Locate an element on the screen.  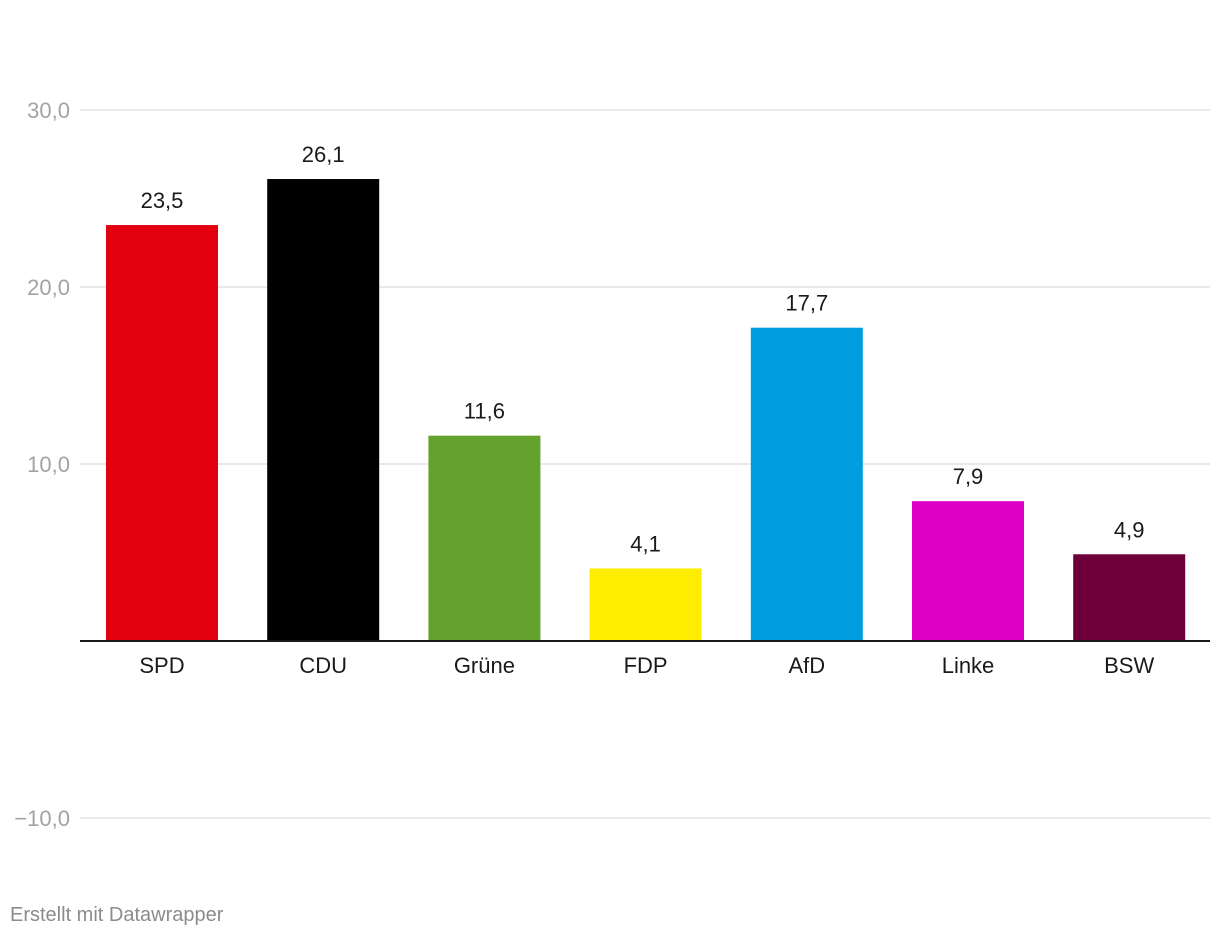
x-category-label: SPD is located at coordinates (161, 665).